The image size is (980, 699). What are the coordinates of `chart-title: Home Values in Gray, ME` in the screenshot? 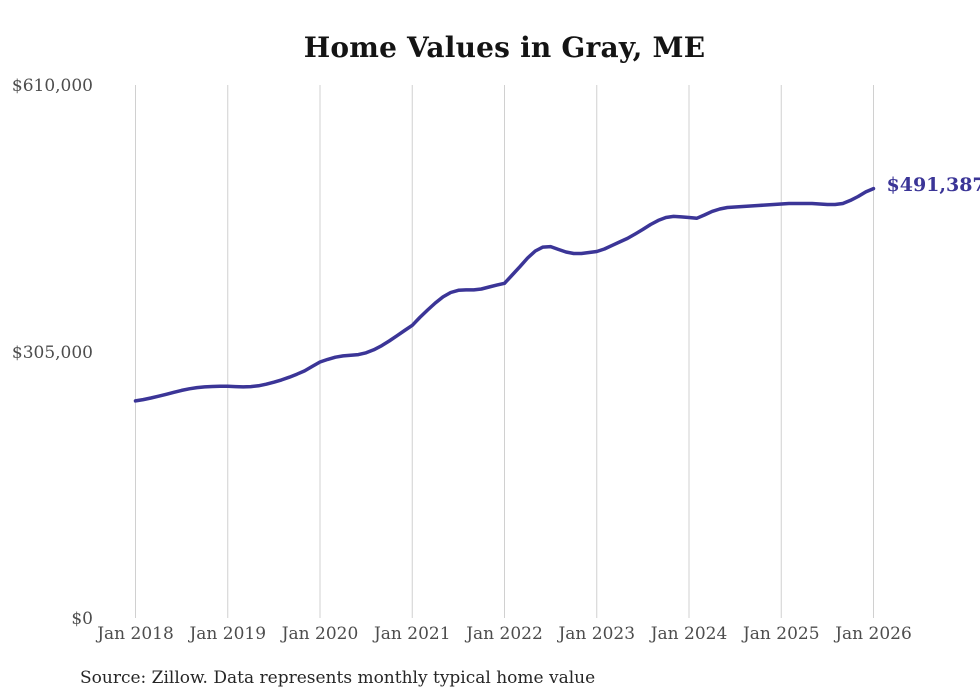 It's located at (504, 47).